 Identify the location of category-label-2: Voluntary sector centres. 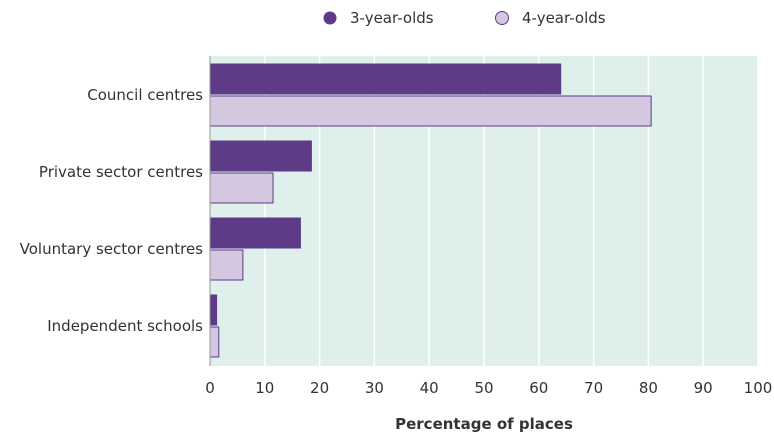
(112, 249).